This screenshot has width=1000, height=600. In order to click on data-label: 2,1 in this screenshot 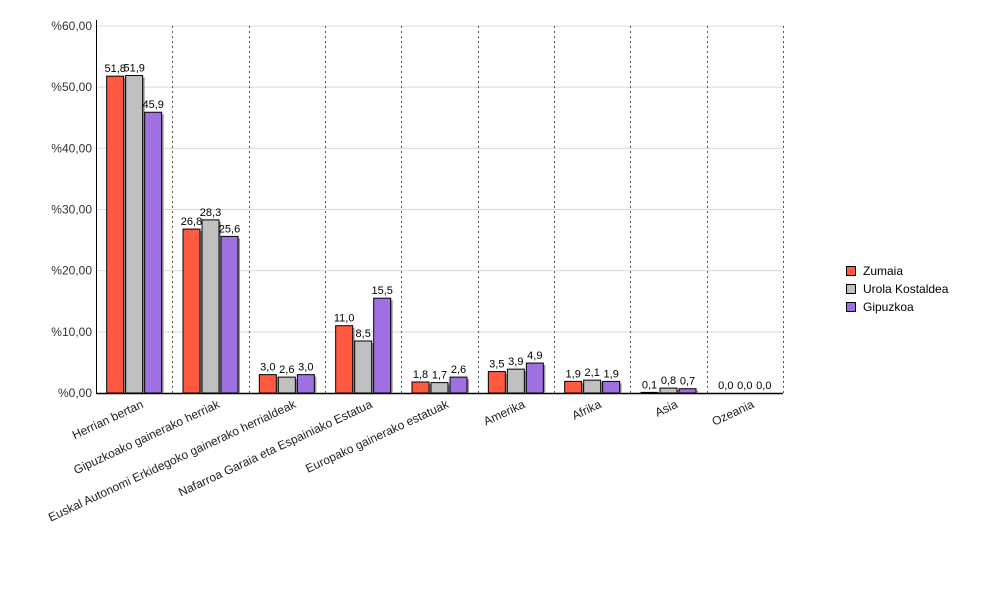, I will do `click(592, 373)`.